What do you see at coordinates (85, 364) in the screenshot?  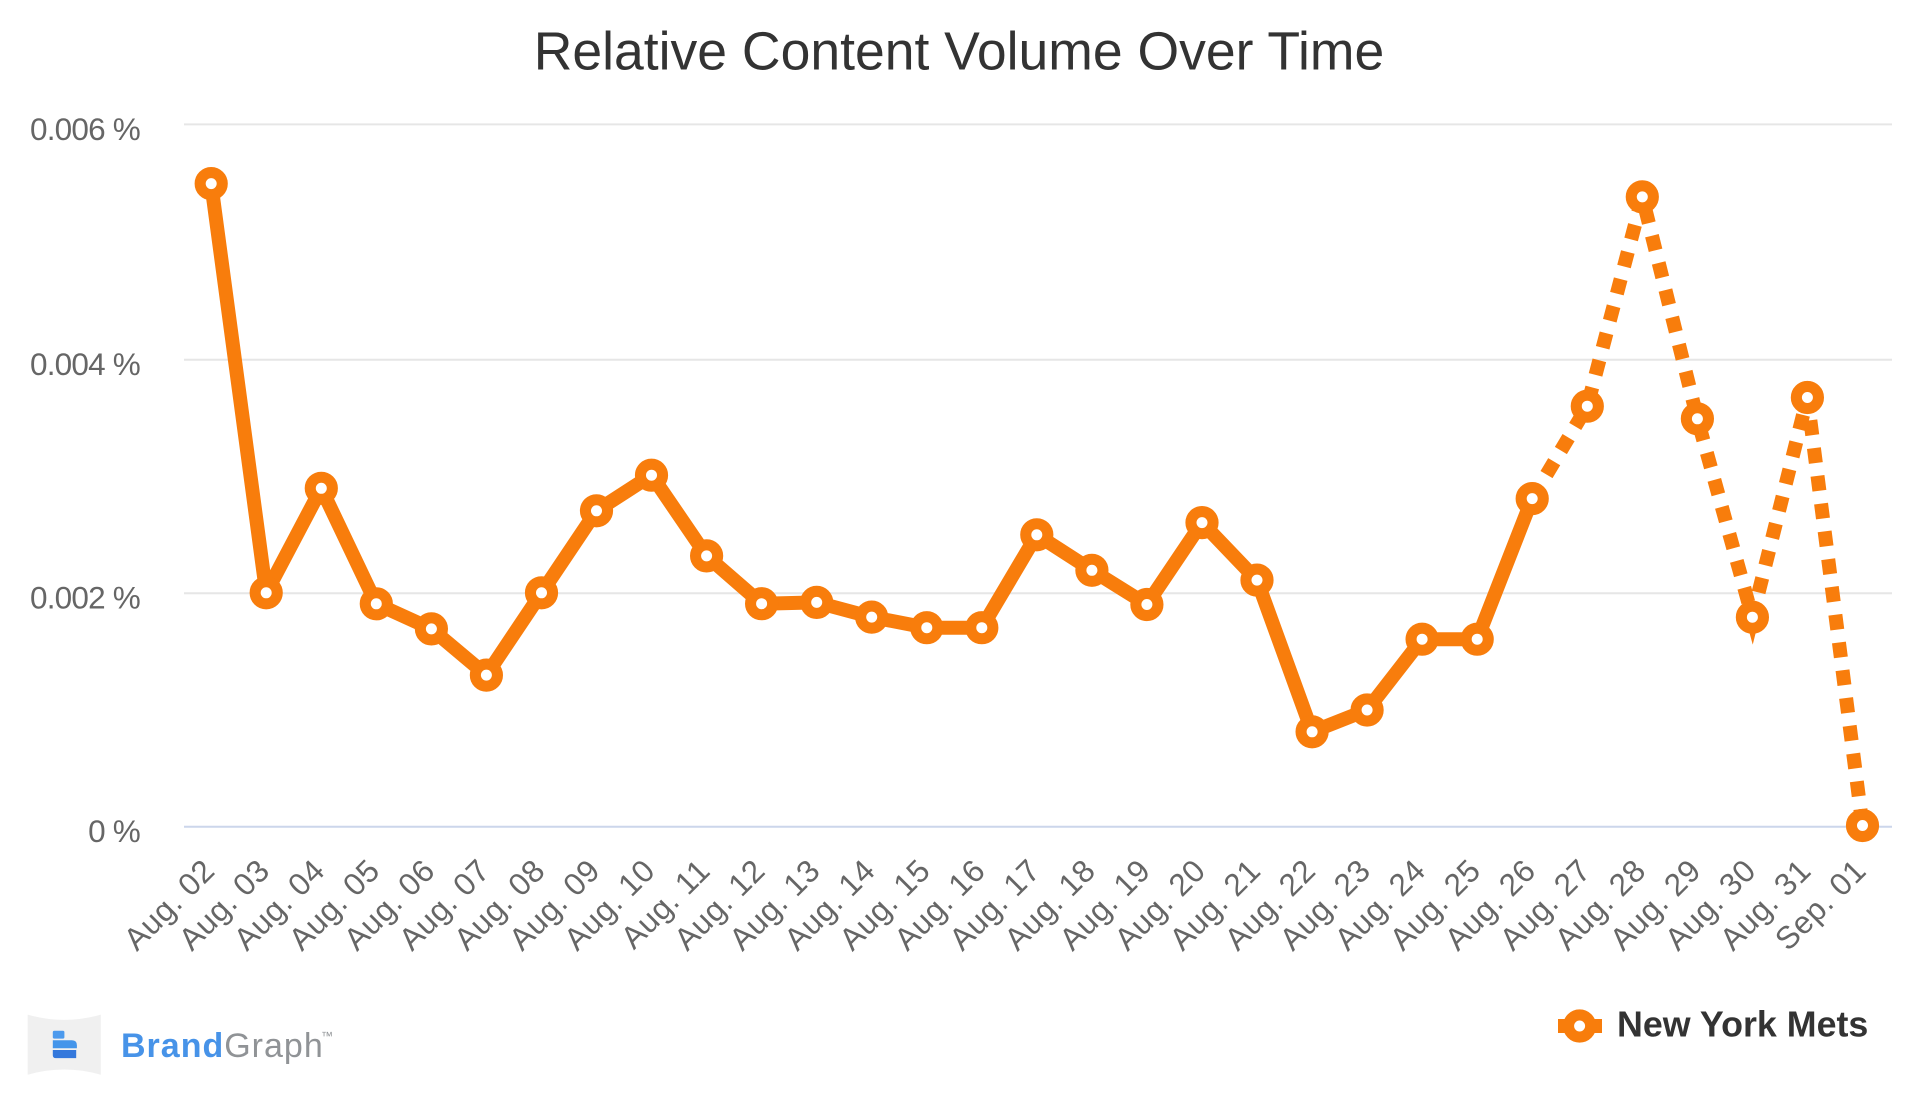 I see `svg-text: 0.004 %` at bounding box center [85, 364].